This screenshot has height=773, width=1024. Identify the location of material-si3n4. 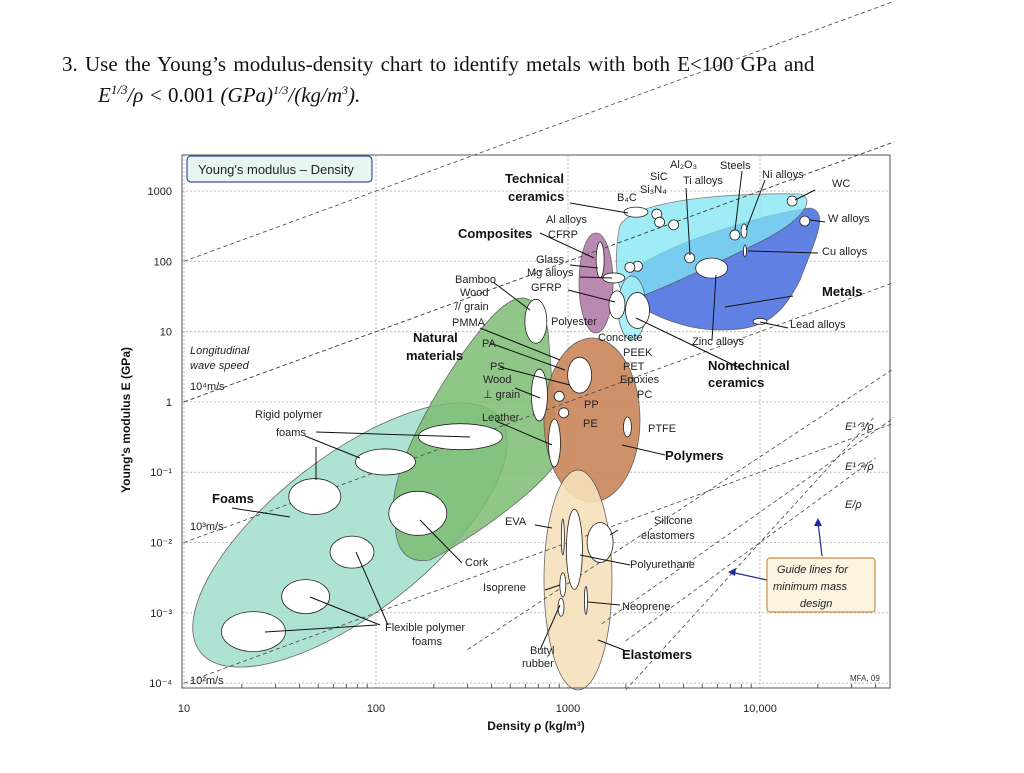
(660, 222).